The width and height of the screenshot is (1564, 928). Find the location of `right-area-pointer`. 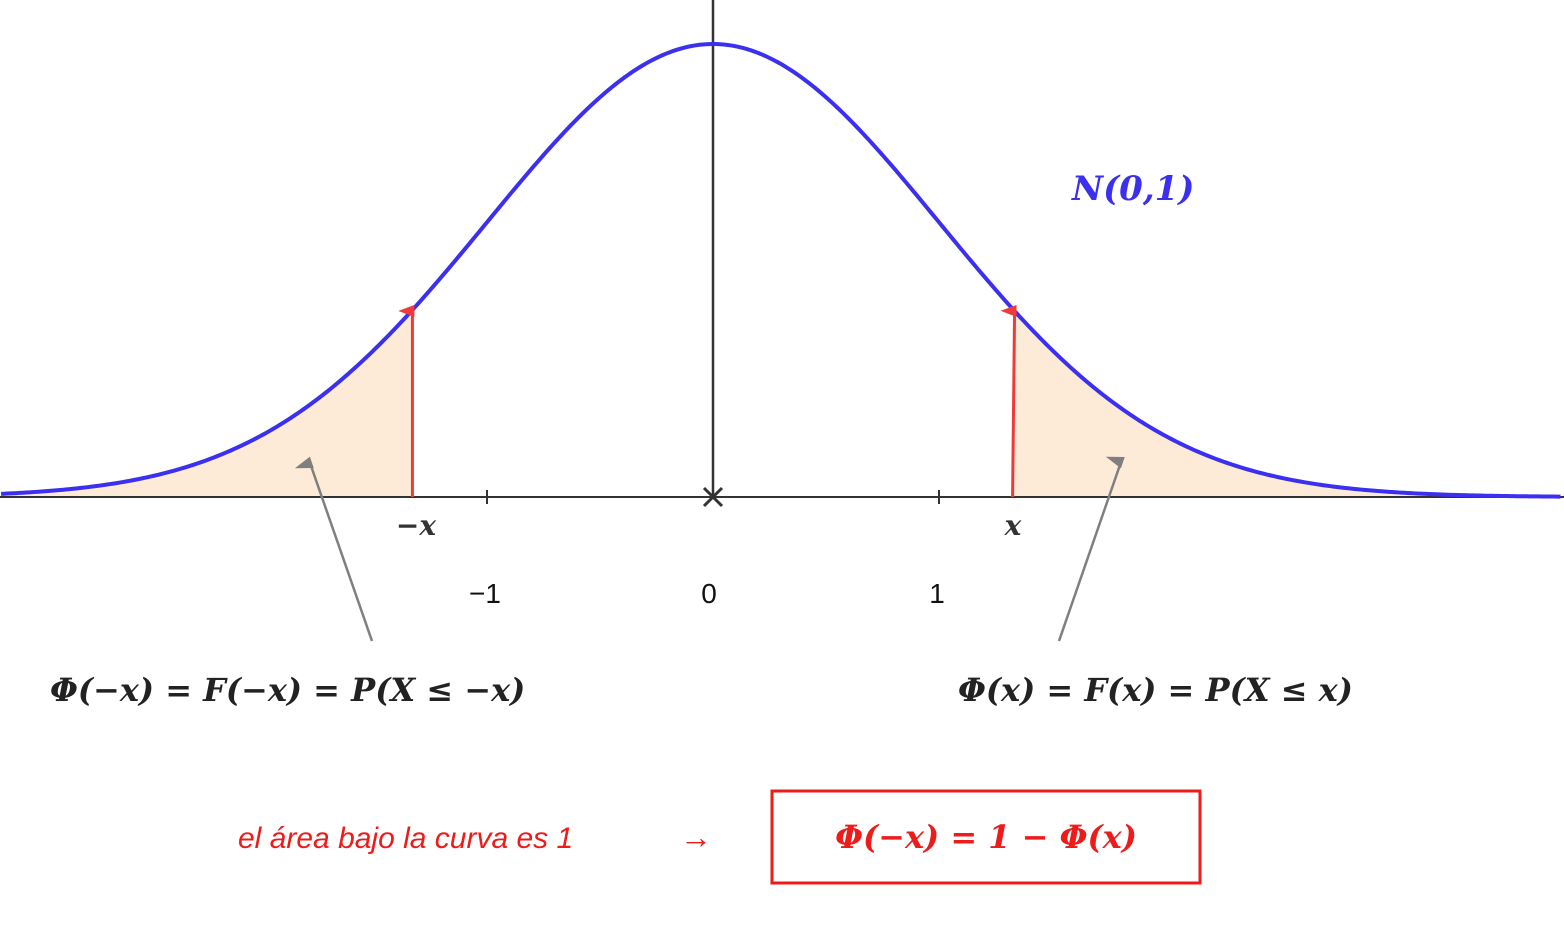

right-area-pointer is located at coordinates (1091, 549).